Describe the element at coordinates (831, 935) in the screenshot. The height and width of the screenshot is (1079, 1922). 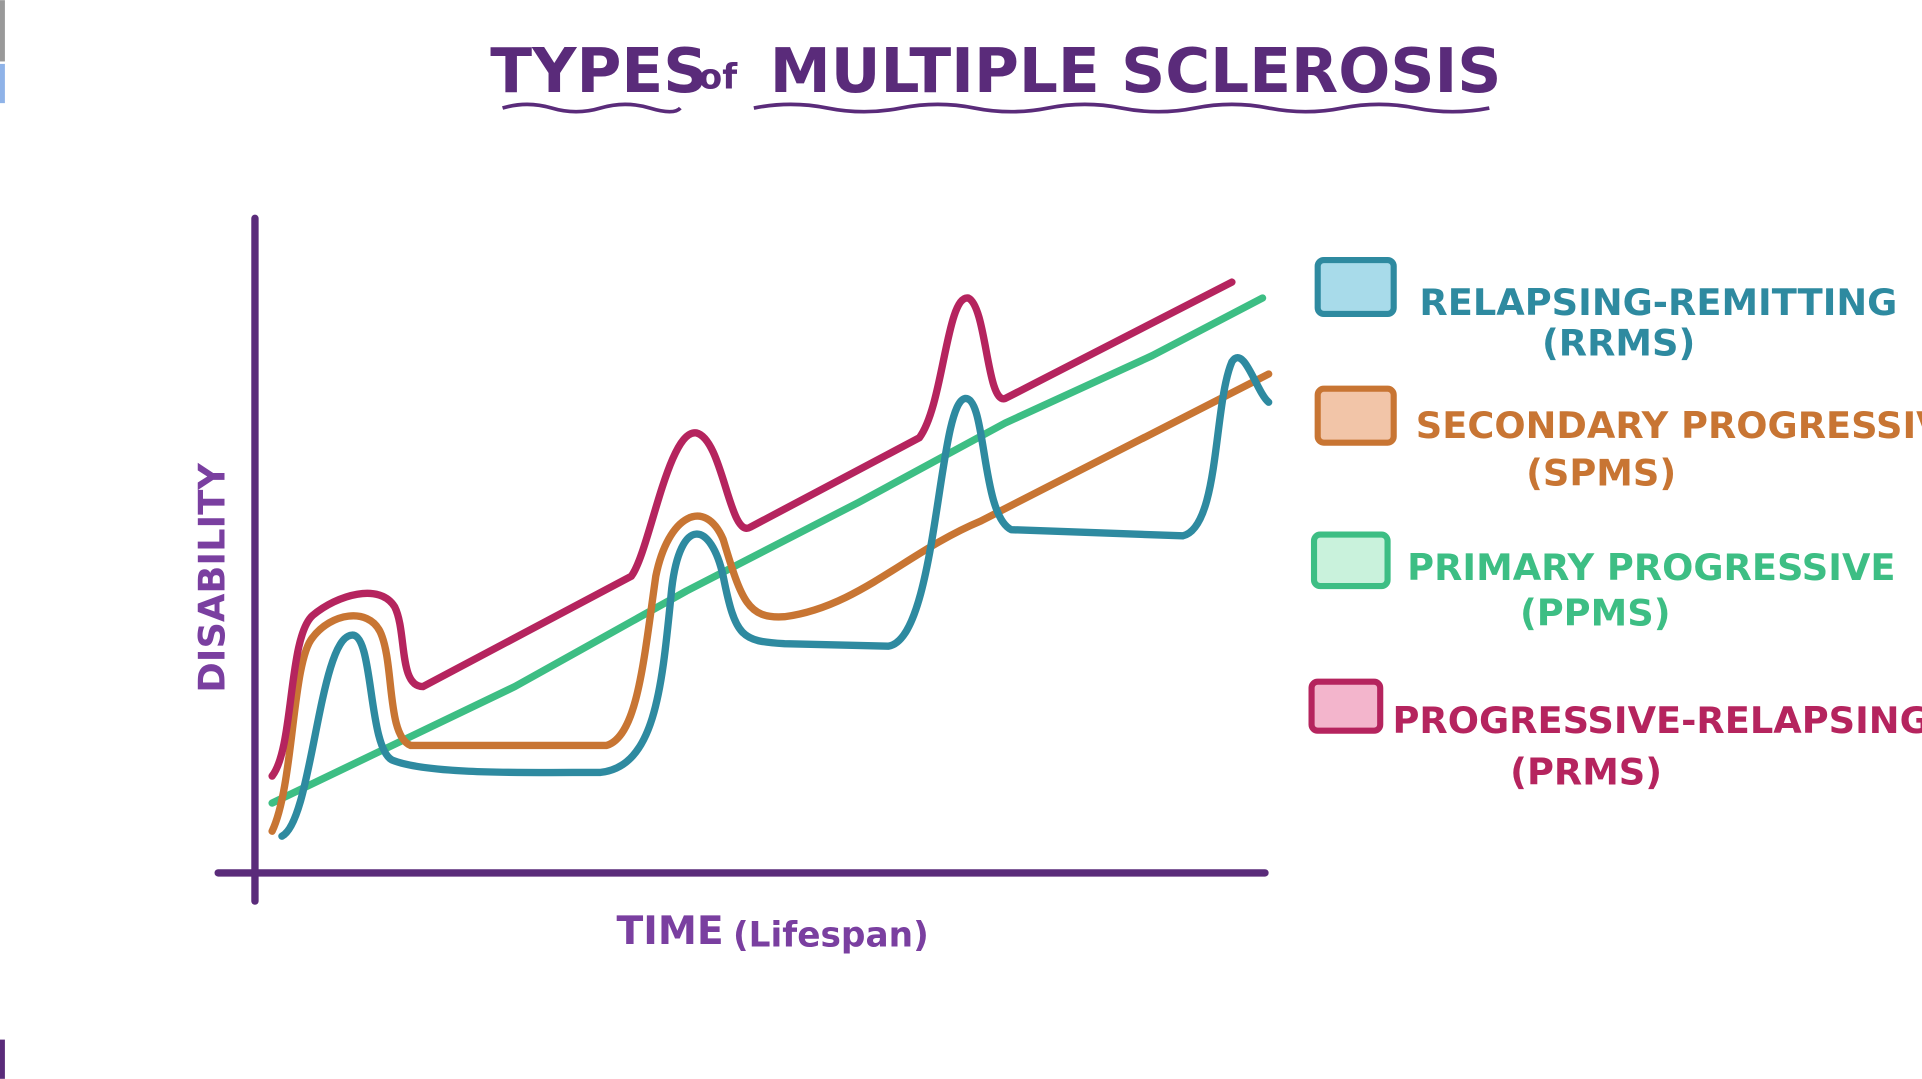
I see `x-axis-note: (Lifespan)` at that location.